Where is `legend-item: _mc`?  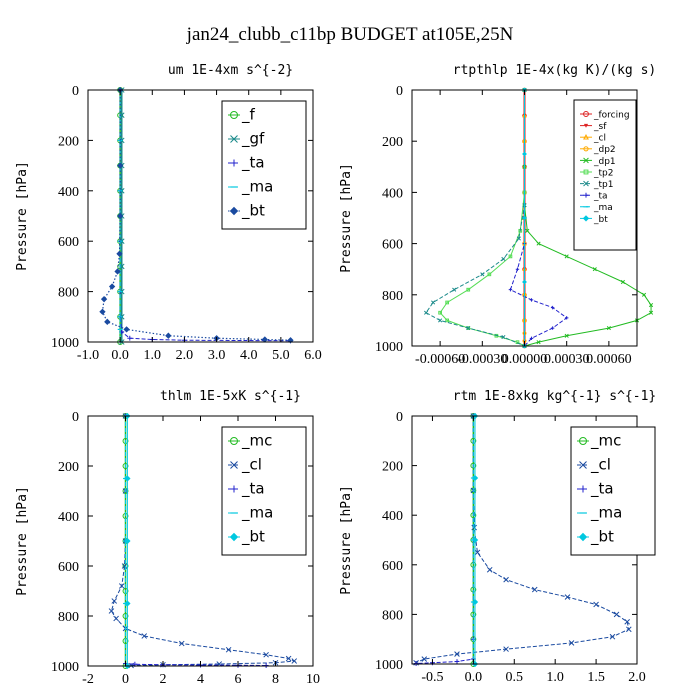
legend-item: _mc is located at coordinates (250, 441).